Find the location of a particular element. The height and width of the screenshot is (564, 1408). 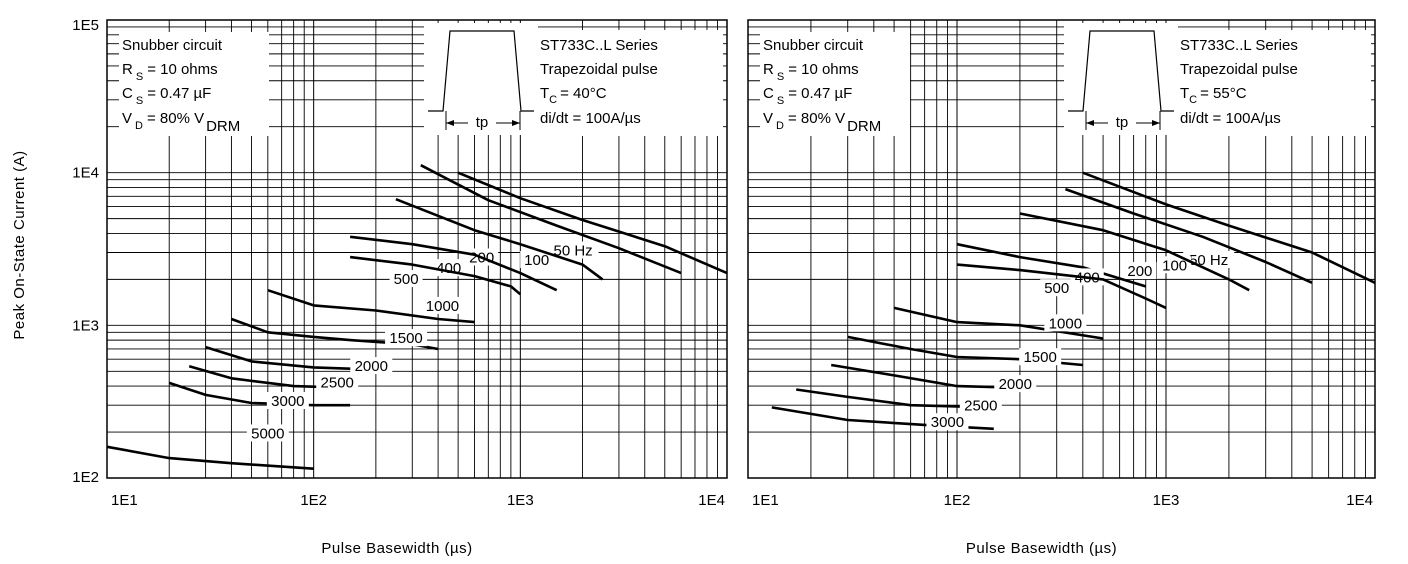

y-axis-label: Peak On-State Current (A) is located at coordinates (19, 244).